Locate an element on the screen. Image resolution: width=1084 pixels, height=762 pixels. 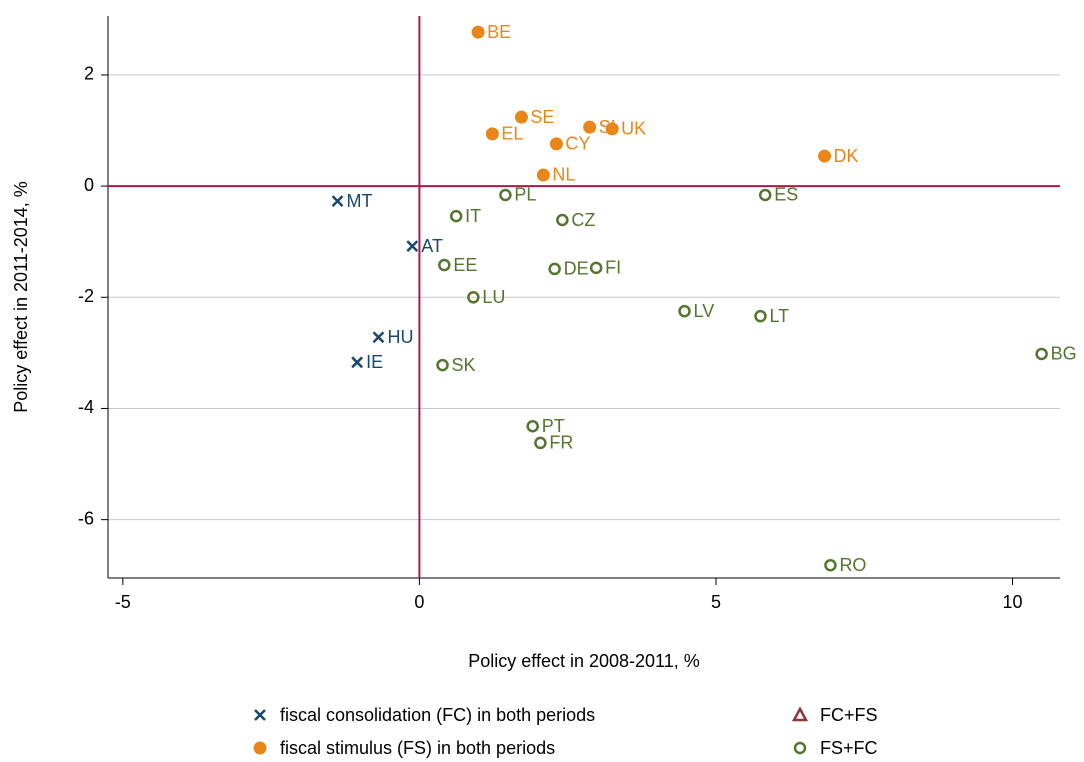
point-label: LT is located at coordinates (779, 316).